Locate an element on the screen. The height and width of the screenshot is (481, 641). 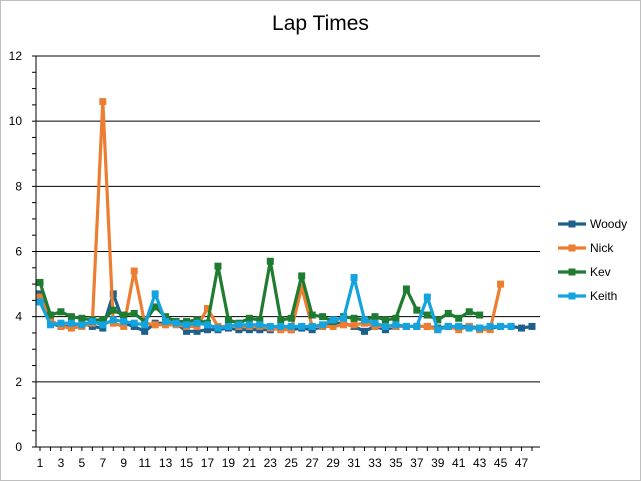
y-tick-label: 12 is located at coordinates (16, 56).